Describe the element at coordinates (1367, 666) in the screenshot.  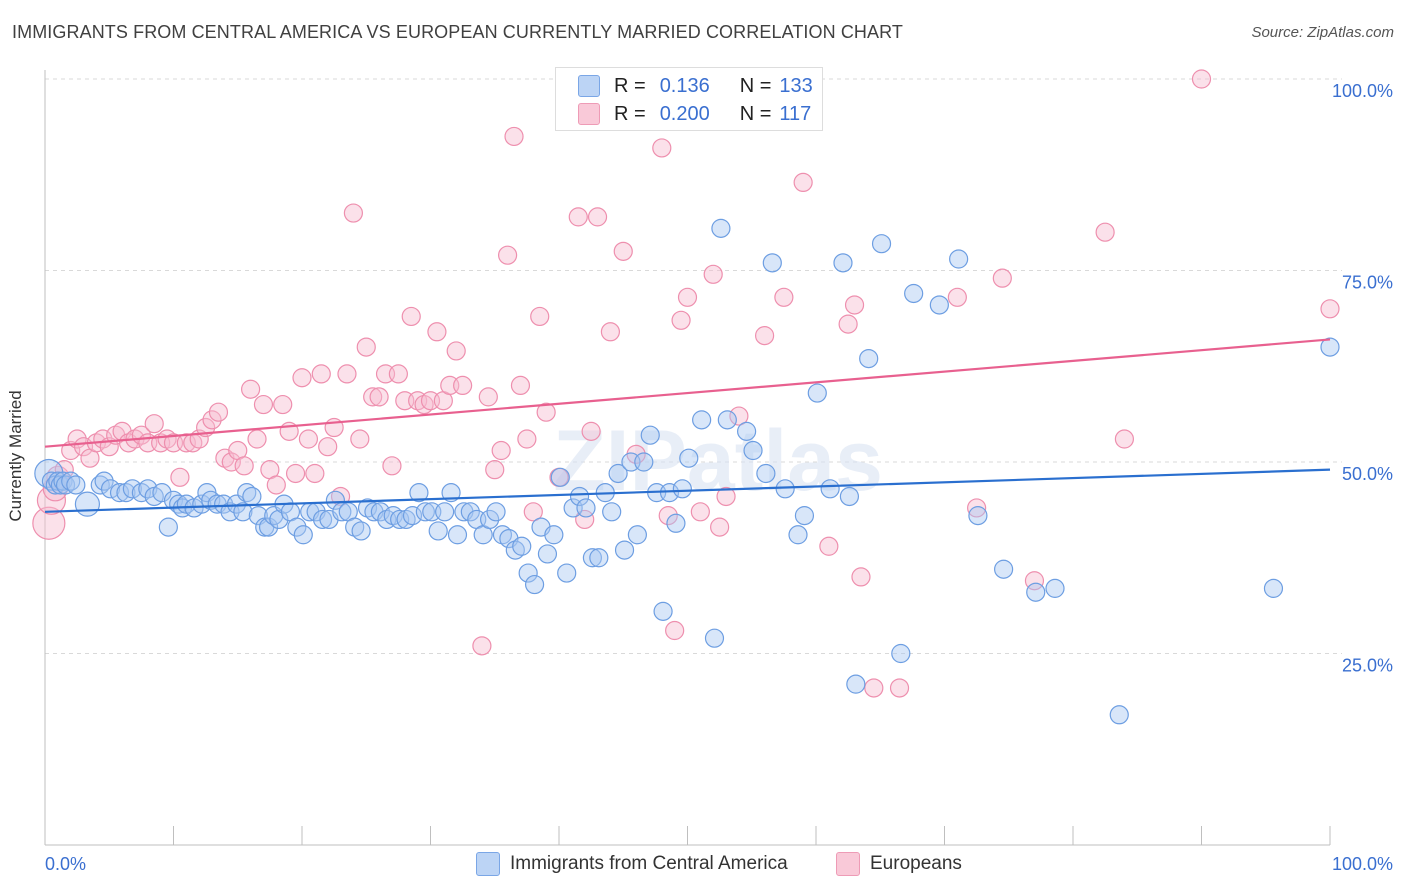
I see `y-tick-label: 25.0%` at that location.